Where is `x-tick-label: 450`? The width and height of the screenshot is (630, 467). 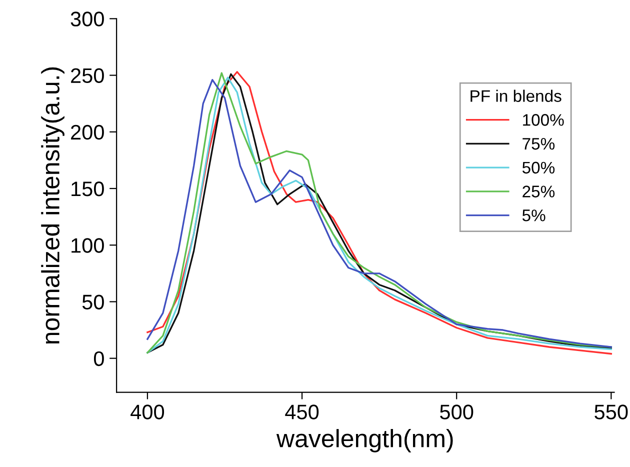
x-tick-label: 450 is located at coordinates (302, 412).